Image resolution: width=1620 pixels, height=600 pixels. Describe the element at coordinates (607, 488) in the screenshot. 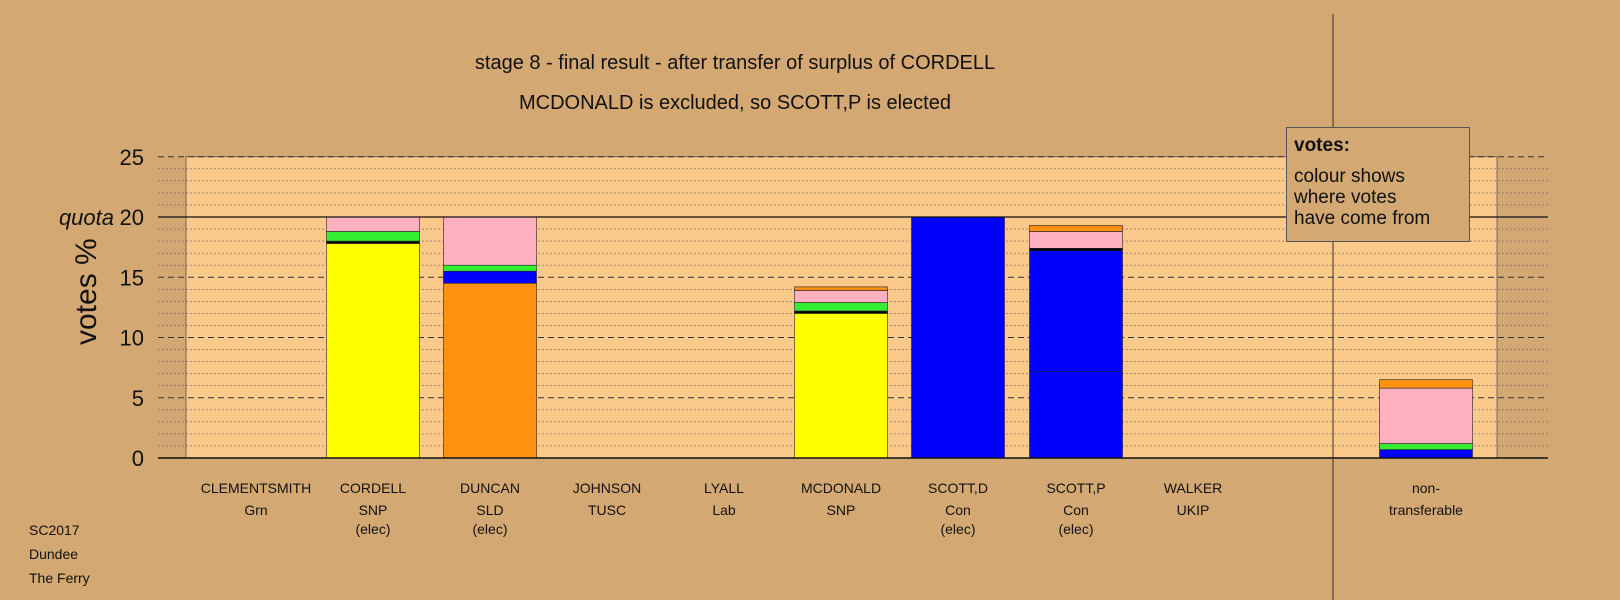

I see `category-label: JOHNSON` at that location.